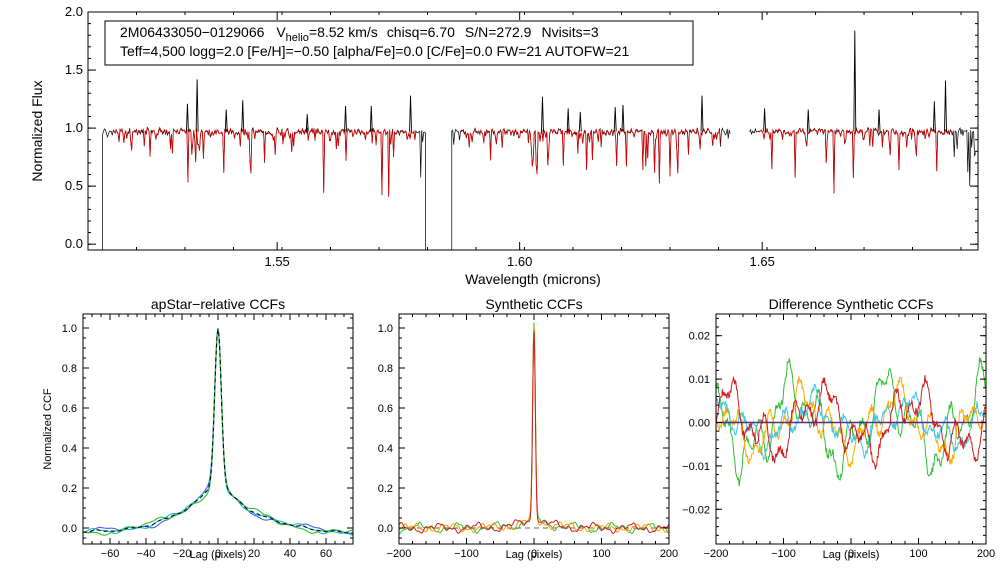 Image resolution: width=1008 pixels, height=576 pixels. What do you see at coordinates (533, 304) in the screenshot?
I see `synthetic-ccf-title: Synthetic CCFs` at bounding box center [533, 304].